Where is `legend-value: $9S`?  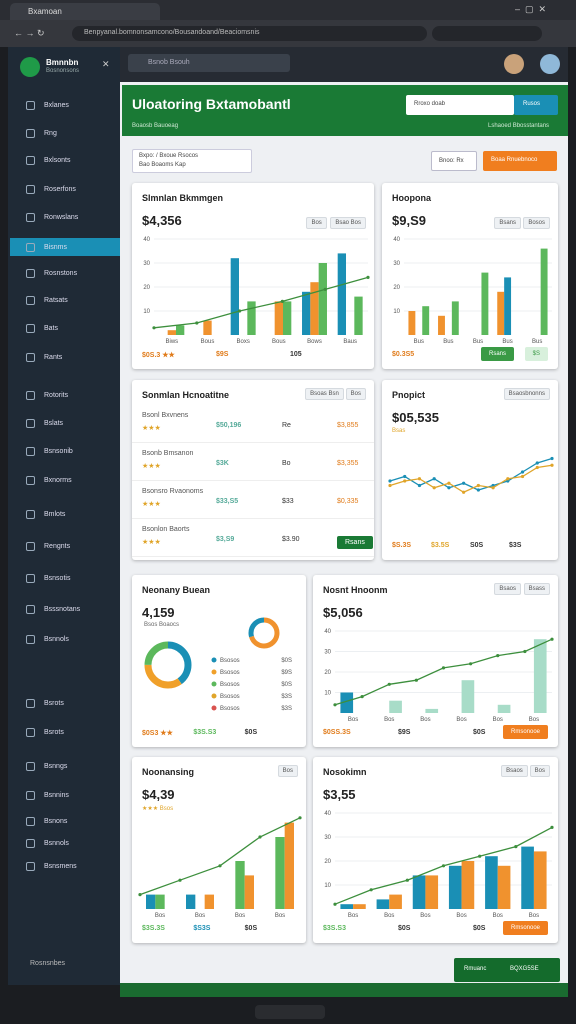
legend-value: $9S is located at coordinates (286, 673).